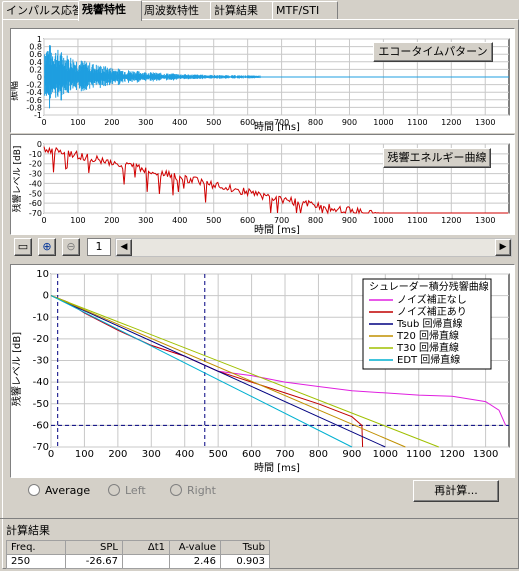 This screenshot has width=519, height=571. Describe the element at coordinates (277, 468) in the screenshot. I see `schroeder-xlabel: 時間 [ms]` at that location.